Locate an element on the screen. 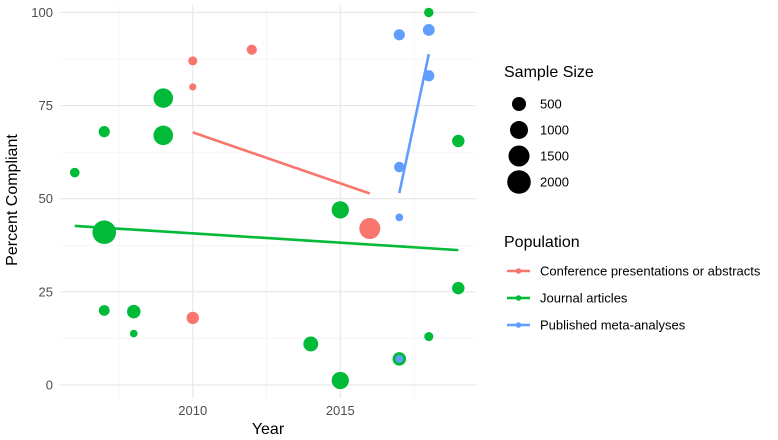  x-tick-label: 2010 is located at coordinates (192, 410).